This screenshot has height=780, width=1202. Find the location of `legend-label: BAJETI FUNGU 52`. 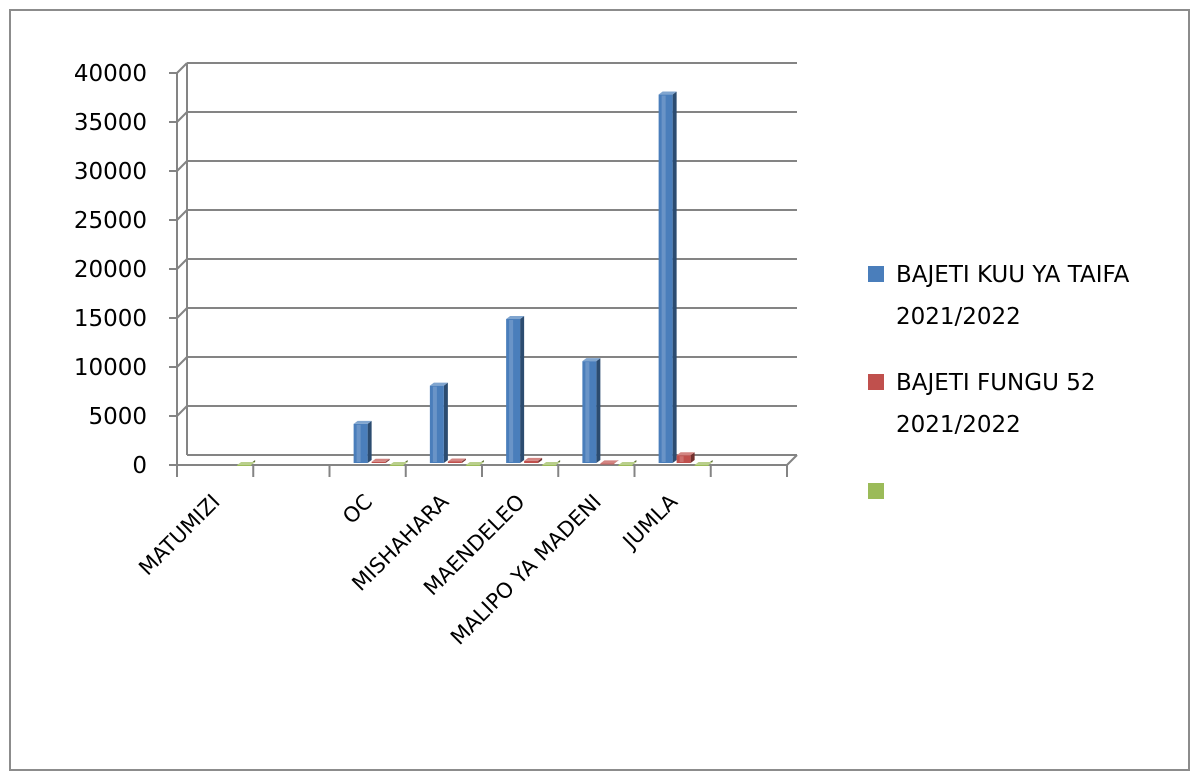

legend-label: BAJETI FUNGU 52 is located at coordinates (995, 383).